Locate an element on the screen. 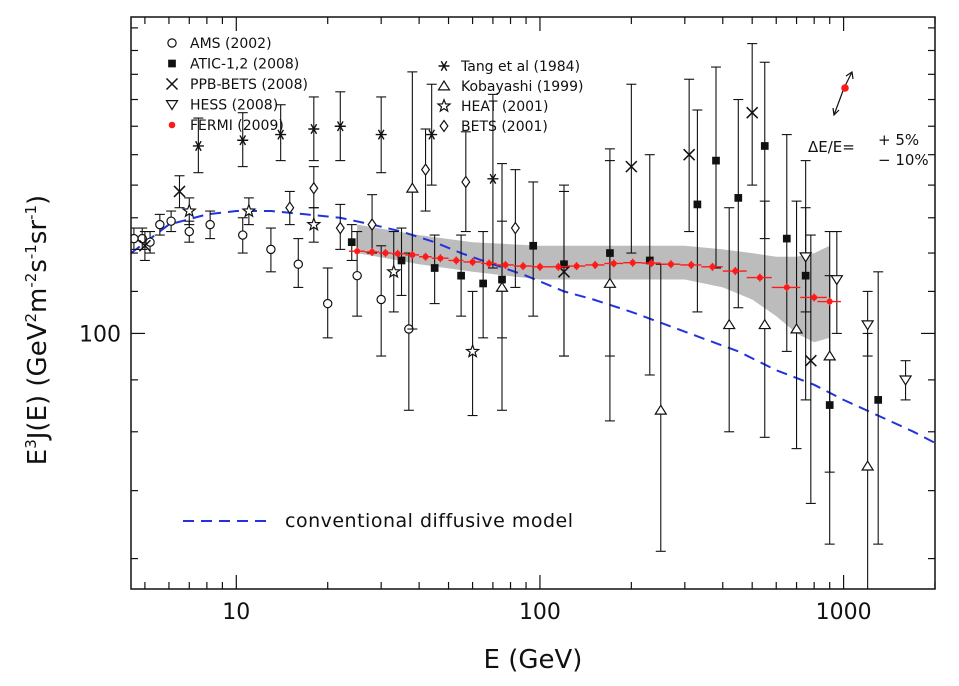  model-legend: conventional diffusive model is located at coordinates (378, 521).